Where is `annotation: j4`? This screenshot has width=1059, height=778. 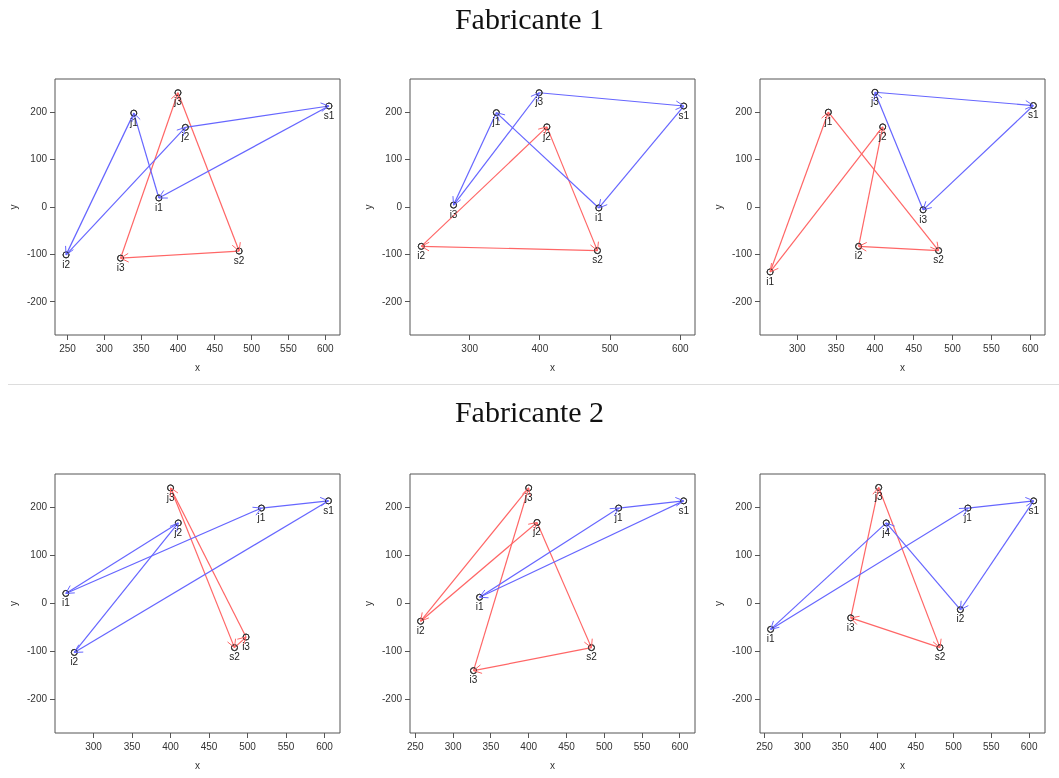
annotation: j4 is located at coordinates (886, 532).